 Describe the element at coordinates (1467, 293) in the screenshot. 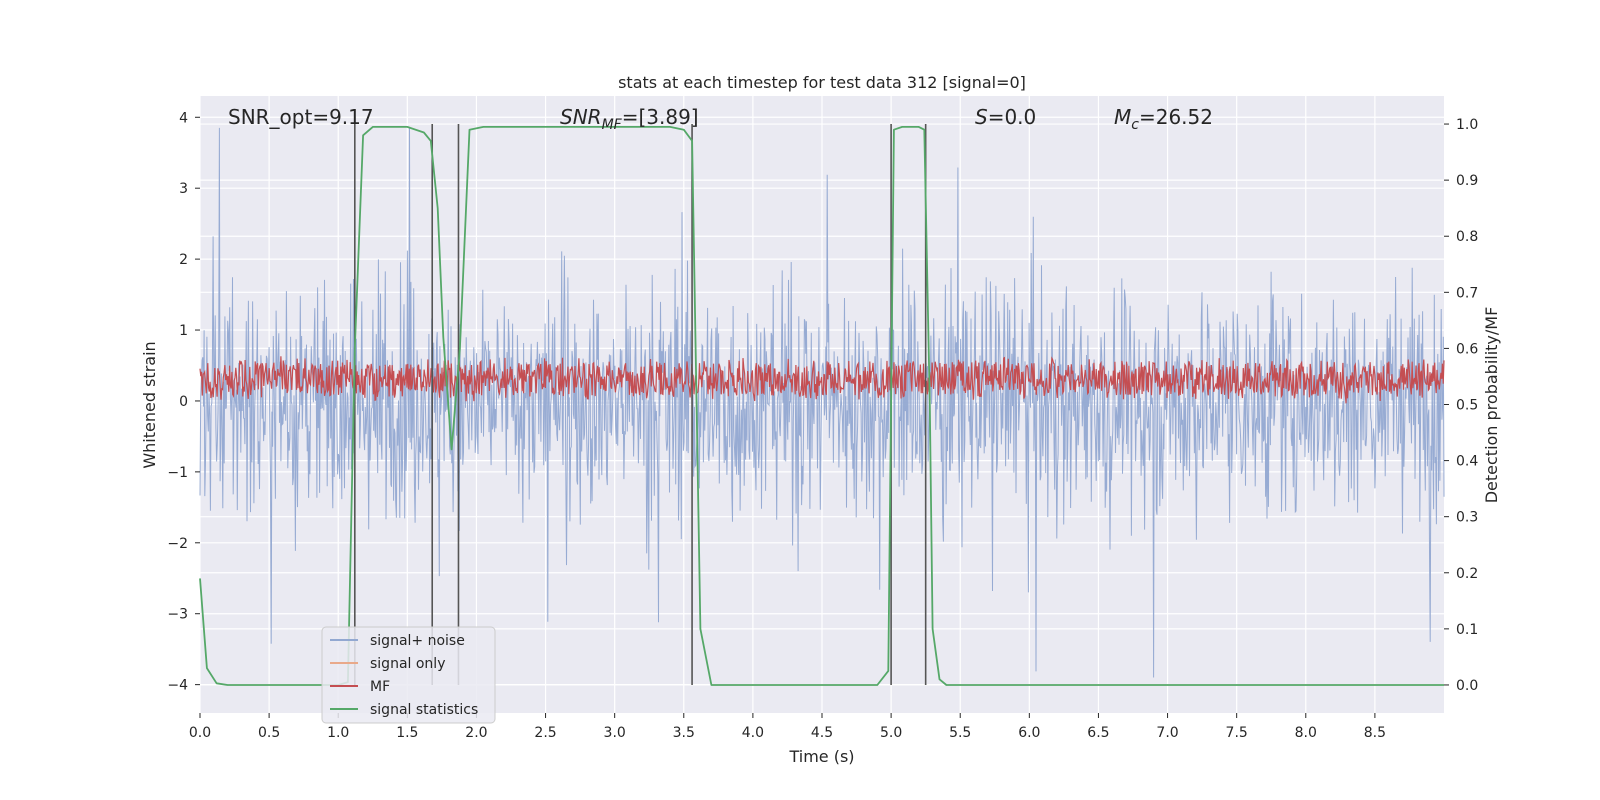

I see `y-right-tick-label: 0.7` at that location.